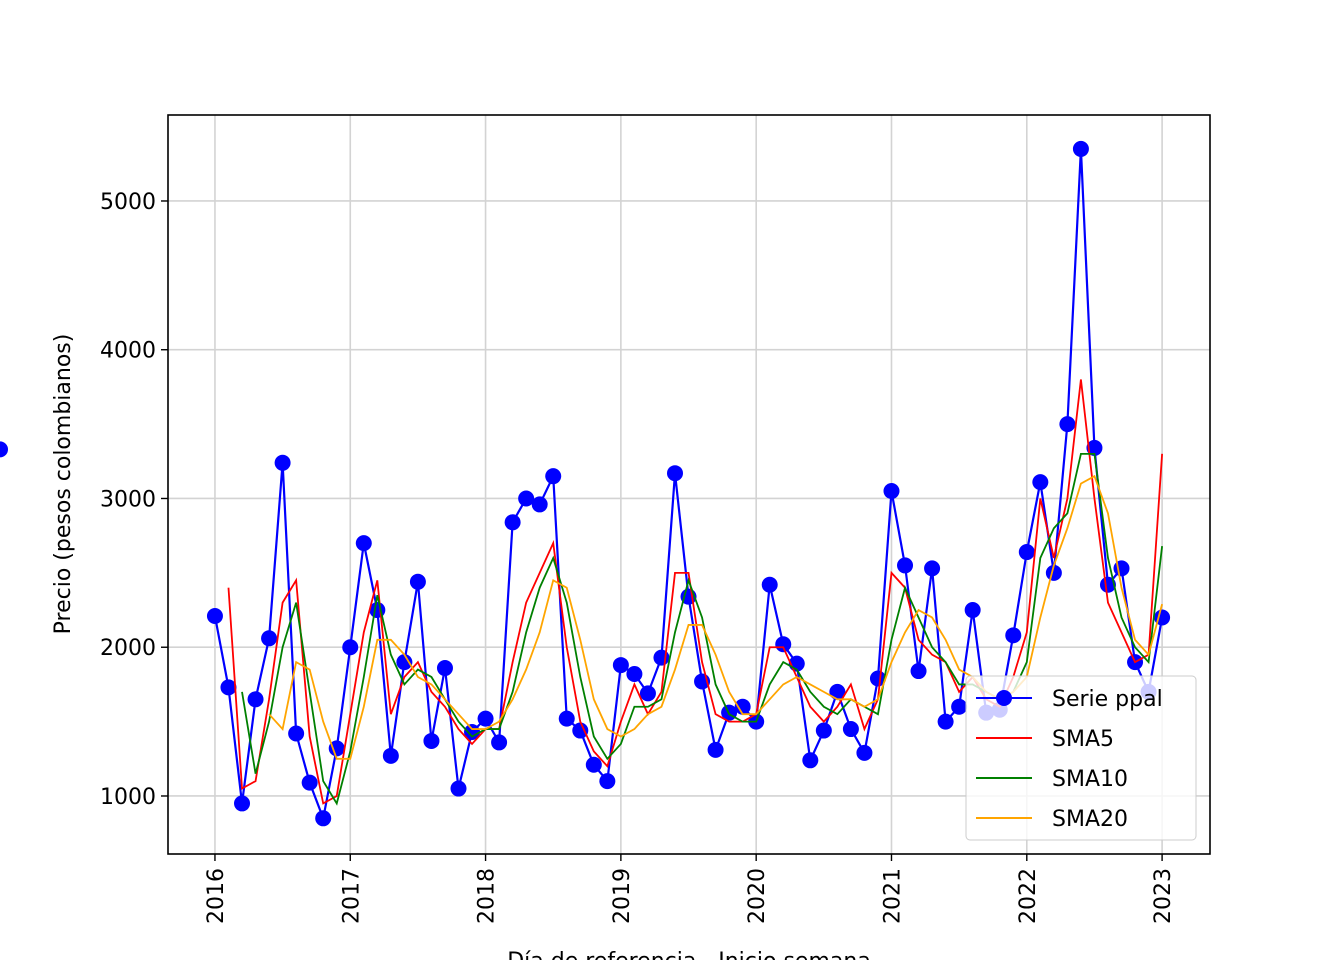  What do you see at coordinates (1083, 739) in the screenshot?
I see `legend-label: SMA5` at bounding box center [1083, 739].